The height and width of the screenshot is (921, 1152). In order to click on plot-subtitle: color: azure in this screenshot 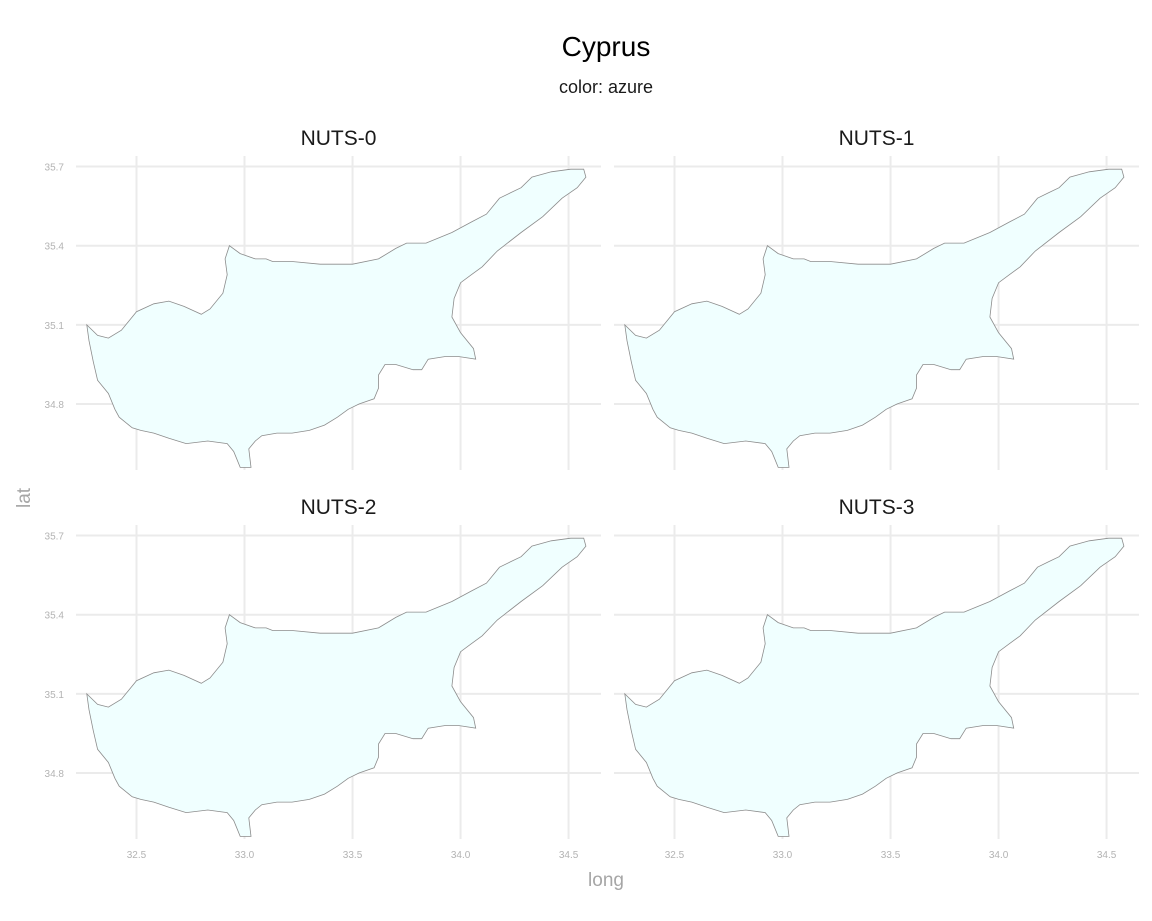, I will do `click(606, 87)`.